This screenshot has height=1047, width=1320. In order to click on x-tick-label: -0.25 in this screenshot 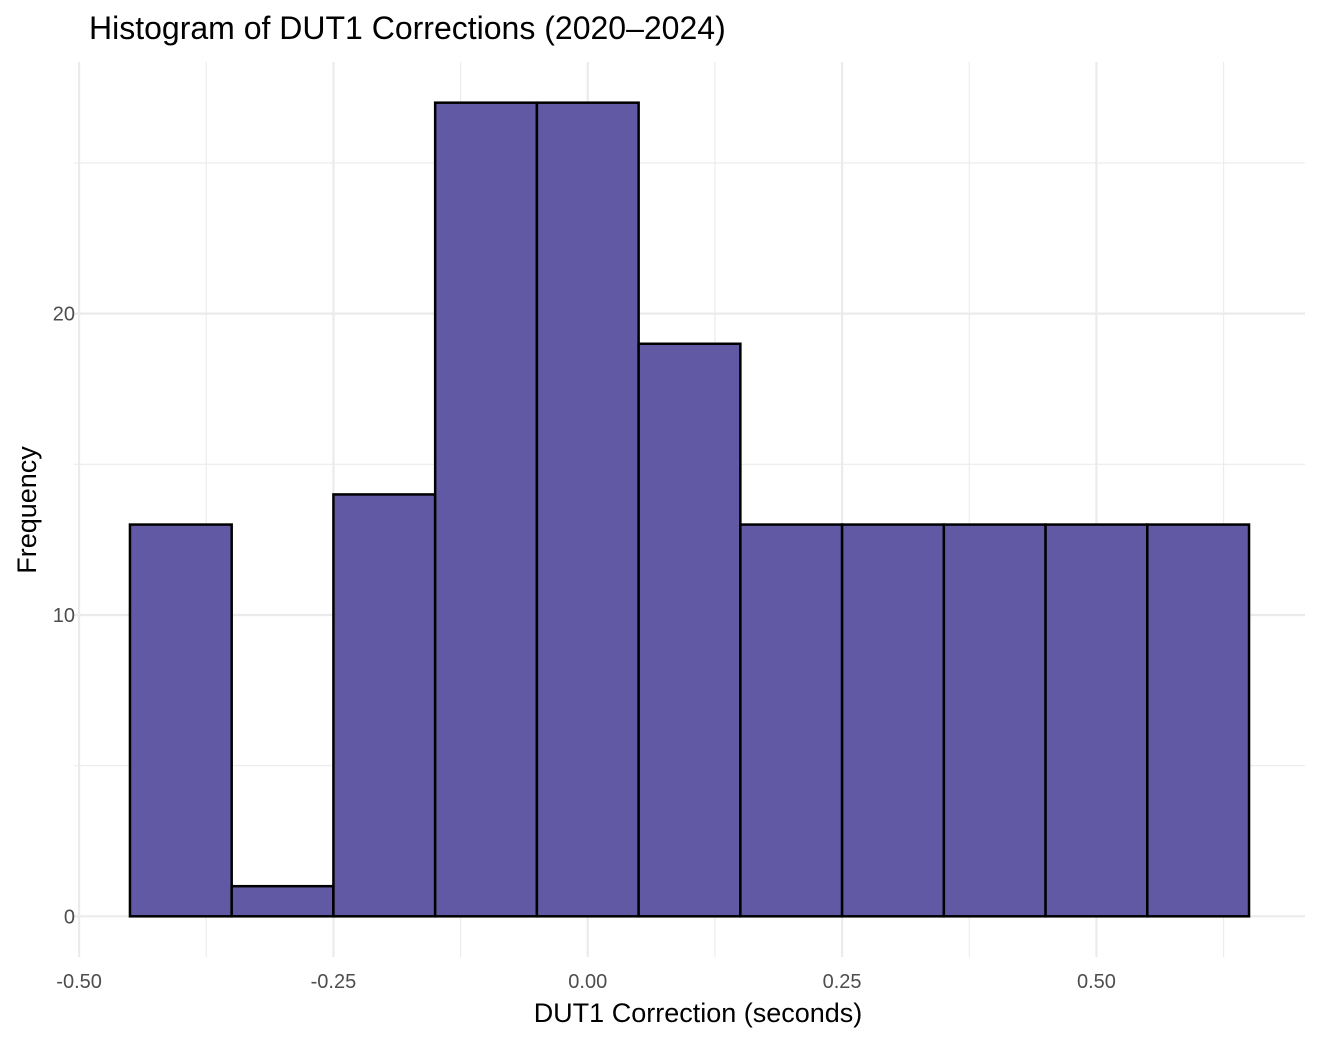, I will do `click(334, 982)`.